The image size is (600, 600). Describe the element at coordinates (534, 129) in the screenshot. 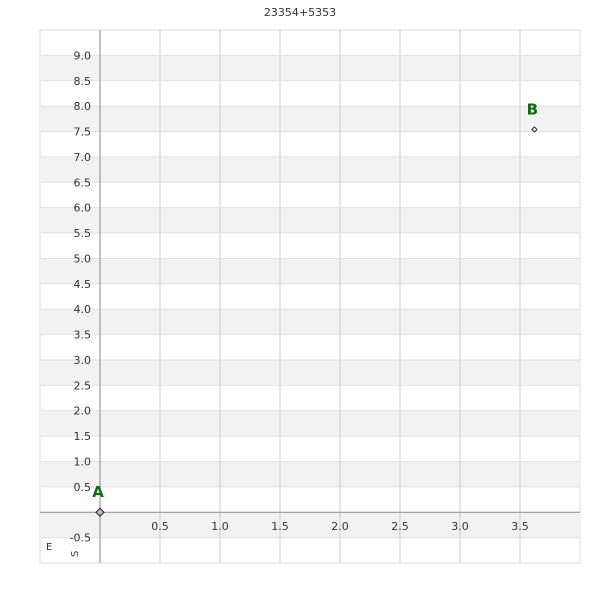

I see `data-point-b` at that location.